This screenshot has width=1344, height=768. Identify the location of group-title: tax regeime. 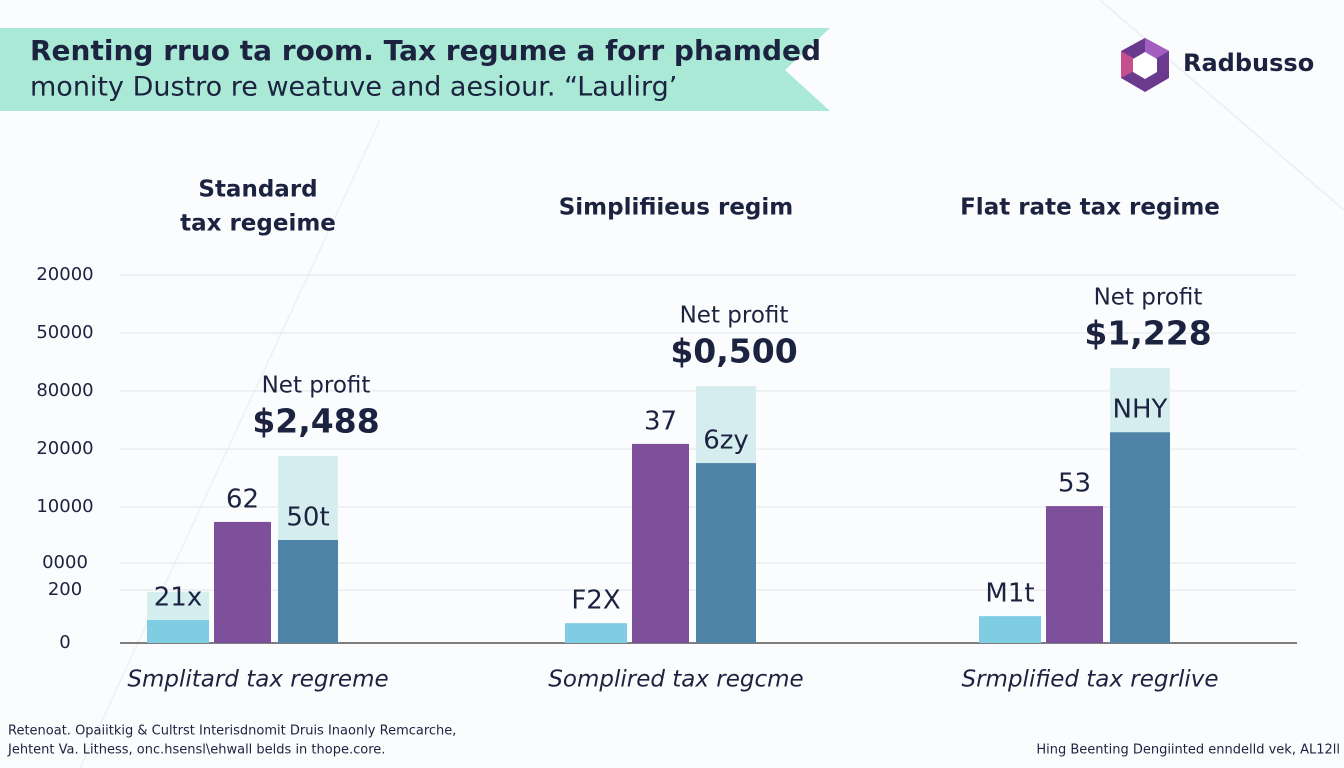
(258, 224).